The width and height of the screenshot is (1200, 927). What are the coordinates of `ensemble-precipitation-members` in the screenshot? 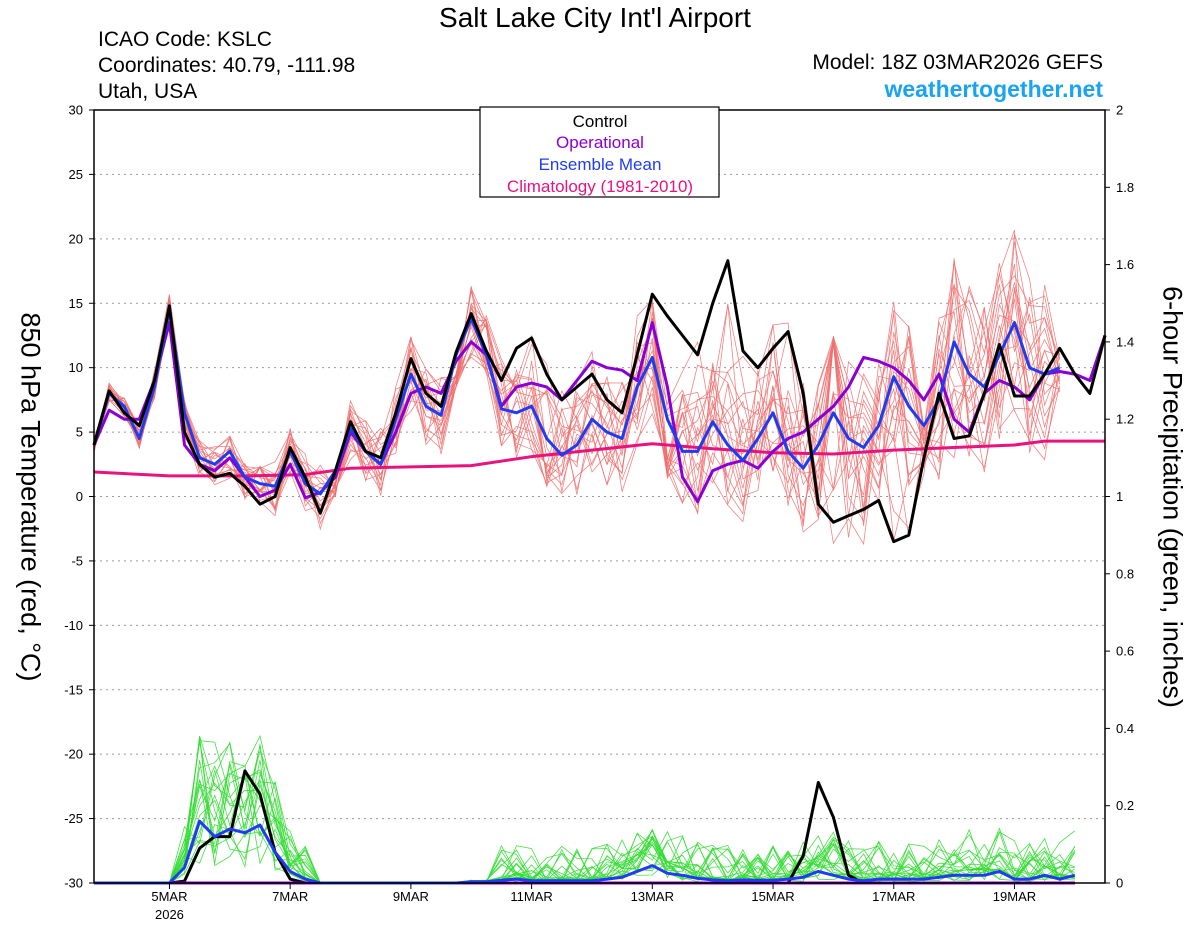 It's located at (585, 809).